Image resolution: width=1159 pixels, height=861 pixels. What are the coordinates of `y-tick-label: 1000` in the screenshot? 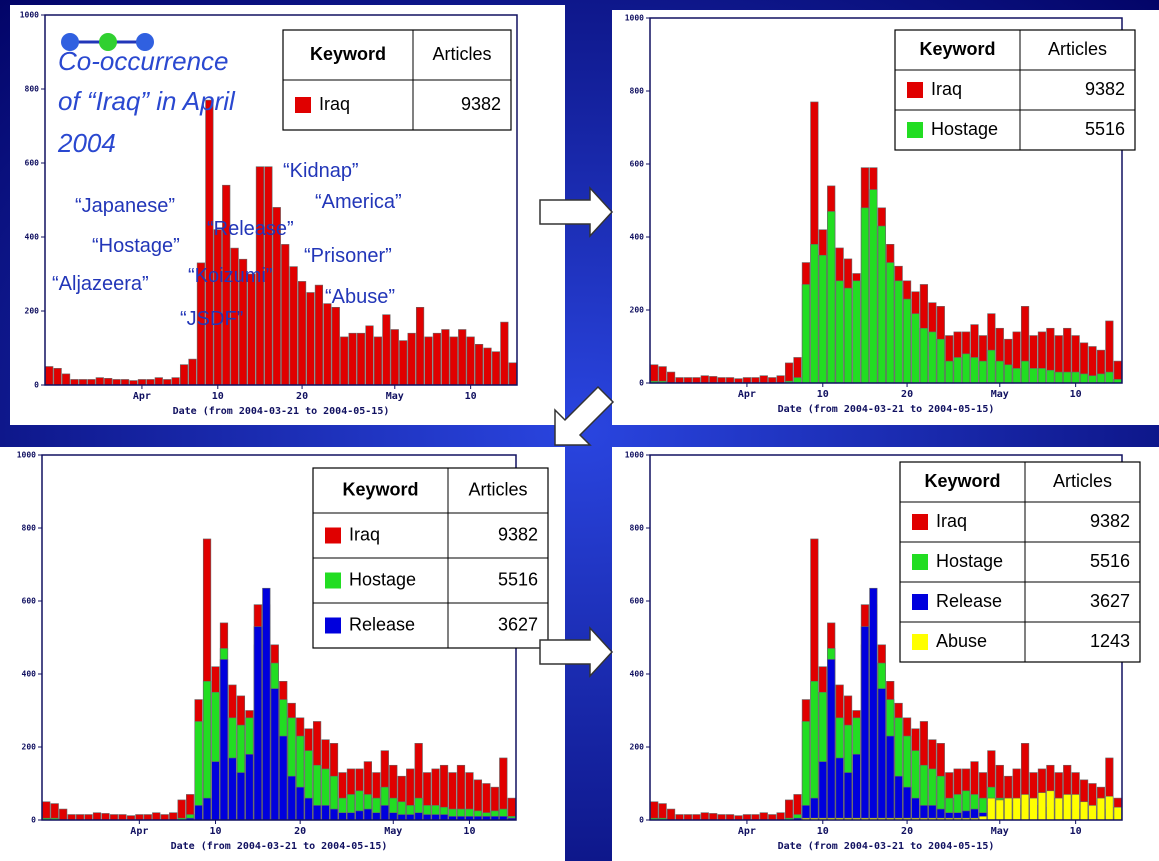 It's located at (26, 455).